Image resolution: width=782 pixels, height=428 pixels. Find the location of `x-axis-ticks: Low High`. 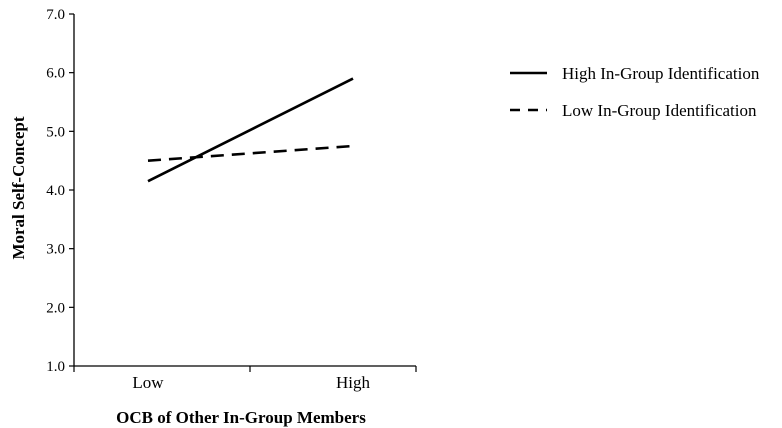

x-axis-ticks: Low High is located at coordinates (245, 379).